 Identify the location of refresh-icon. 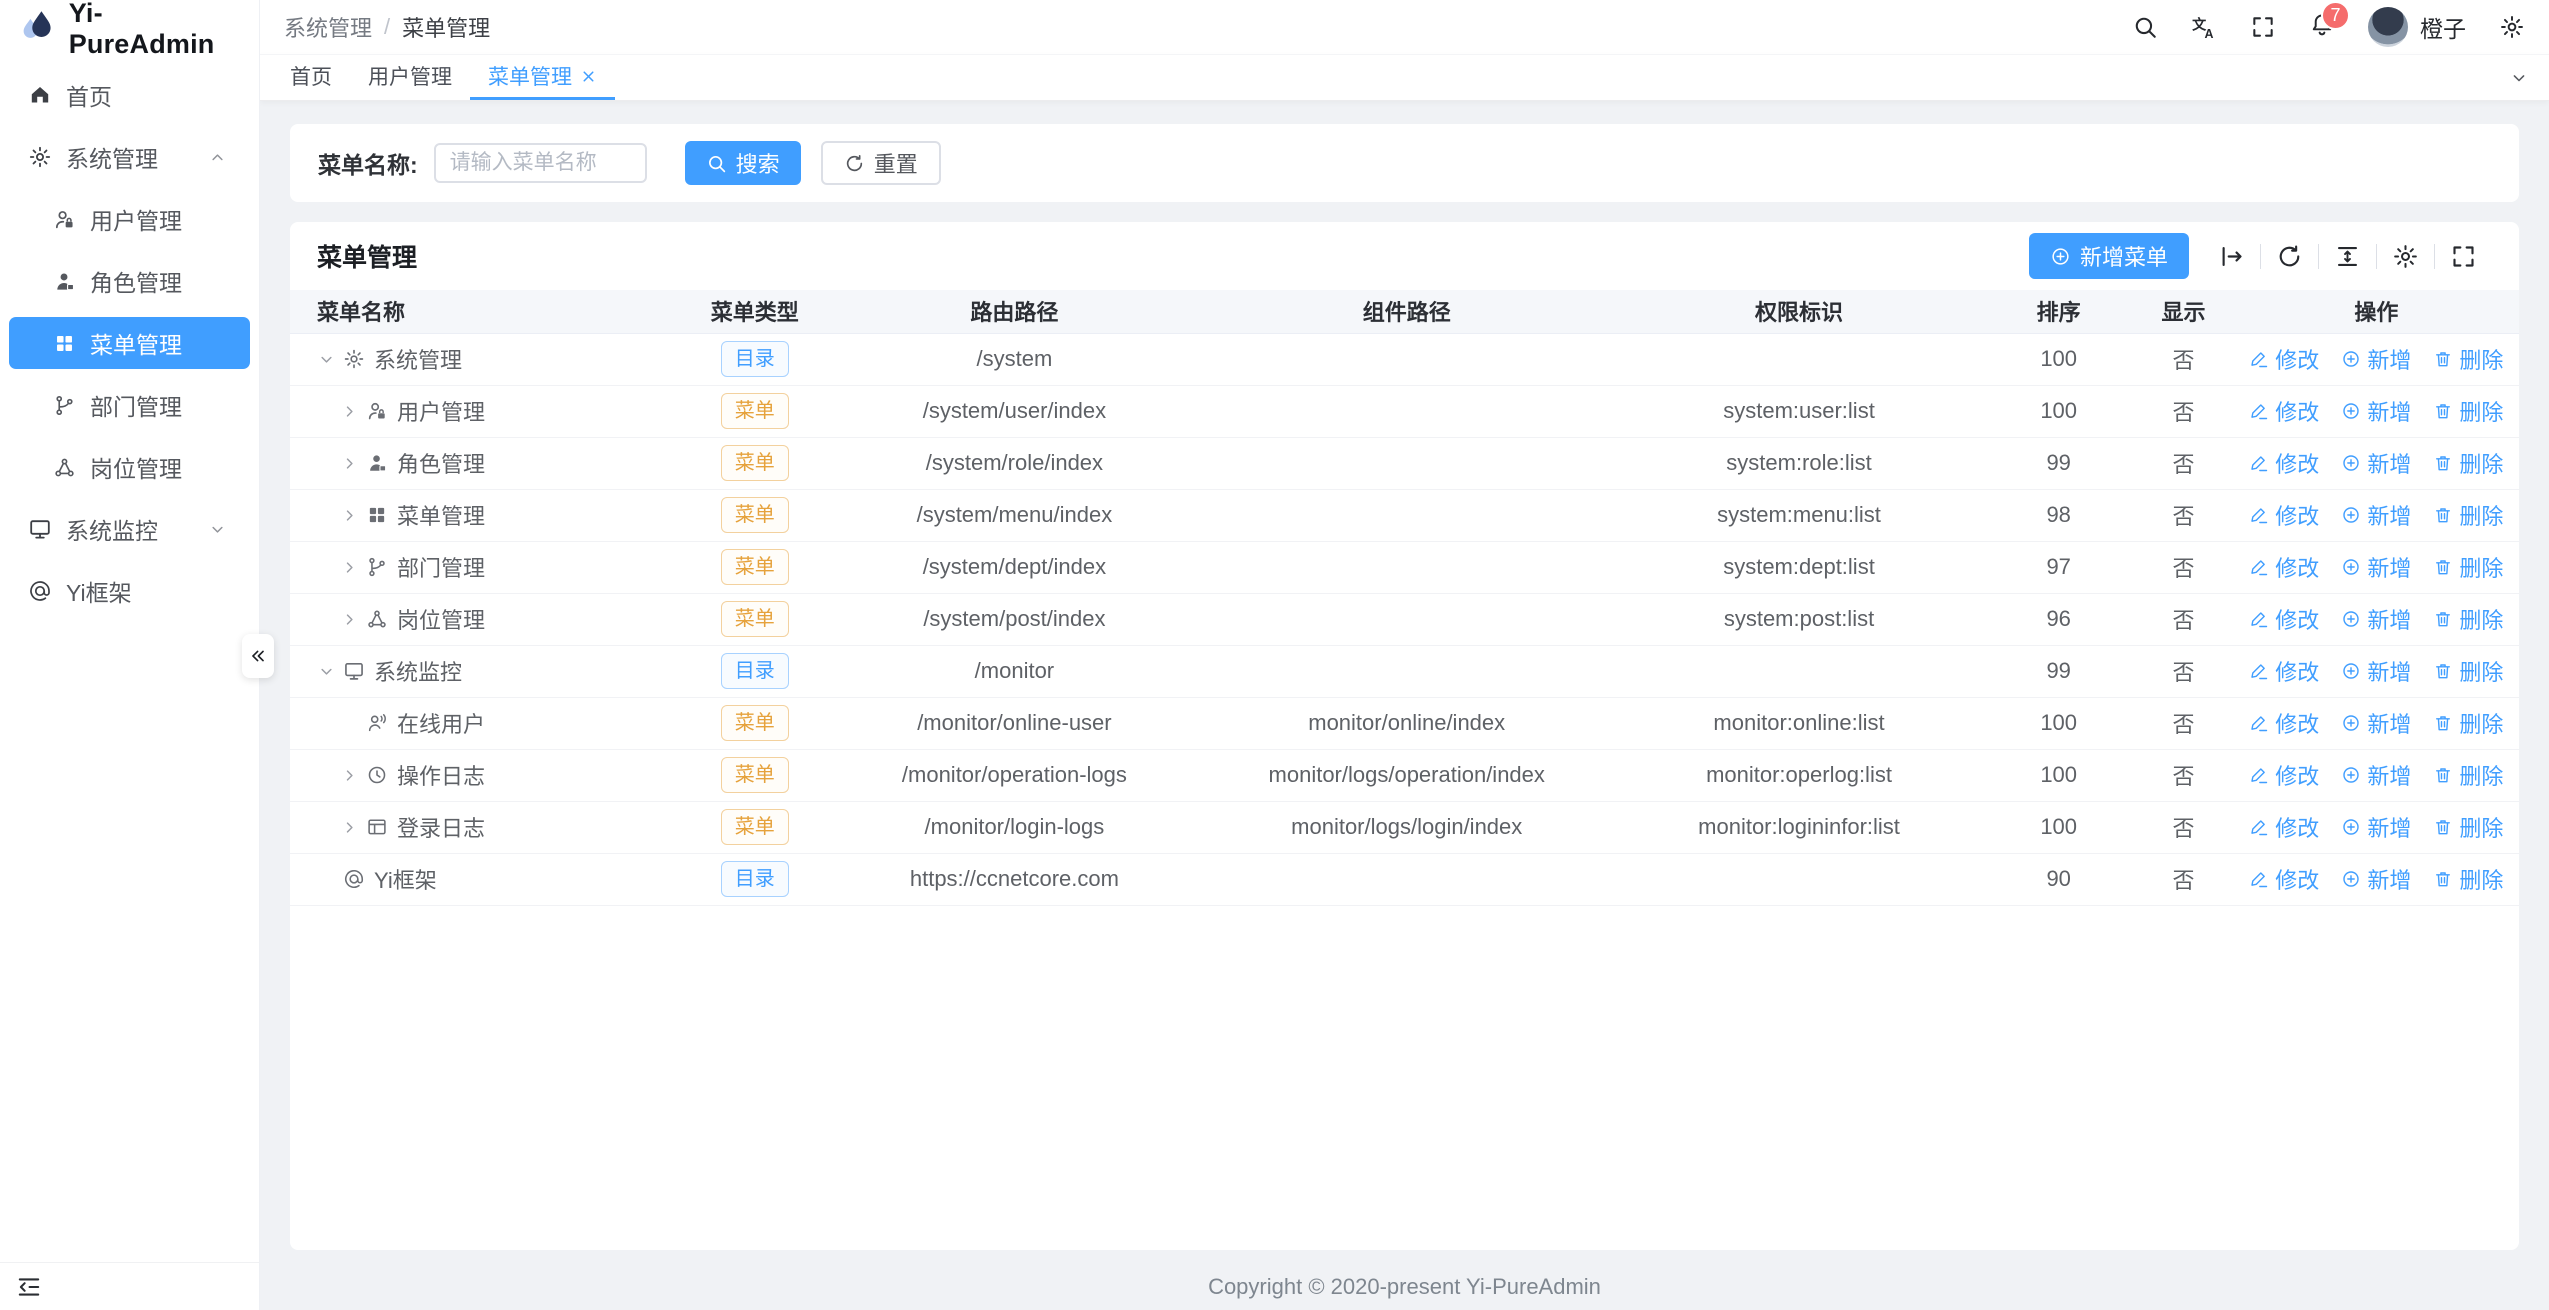
(2289, 256).